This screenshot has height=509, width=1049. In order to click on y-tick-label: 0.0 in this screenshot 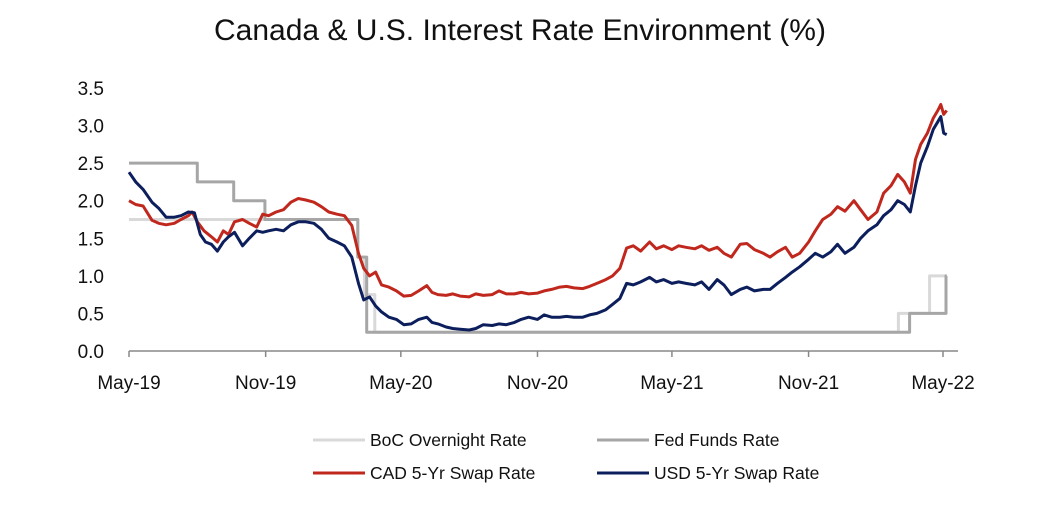, I will do `click(91, 352)`.